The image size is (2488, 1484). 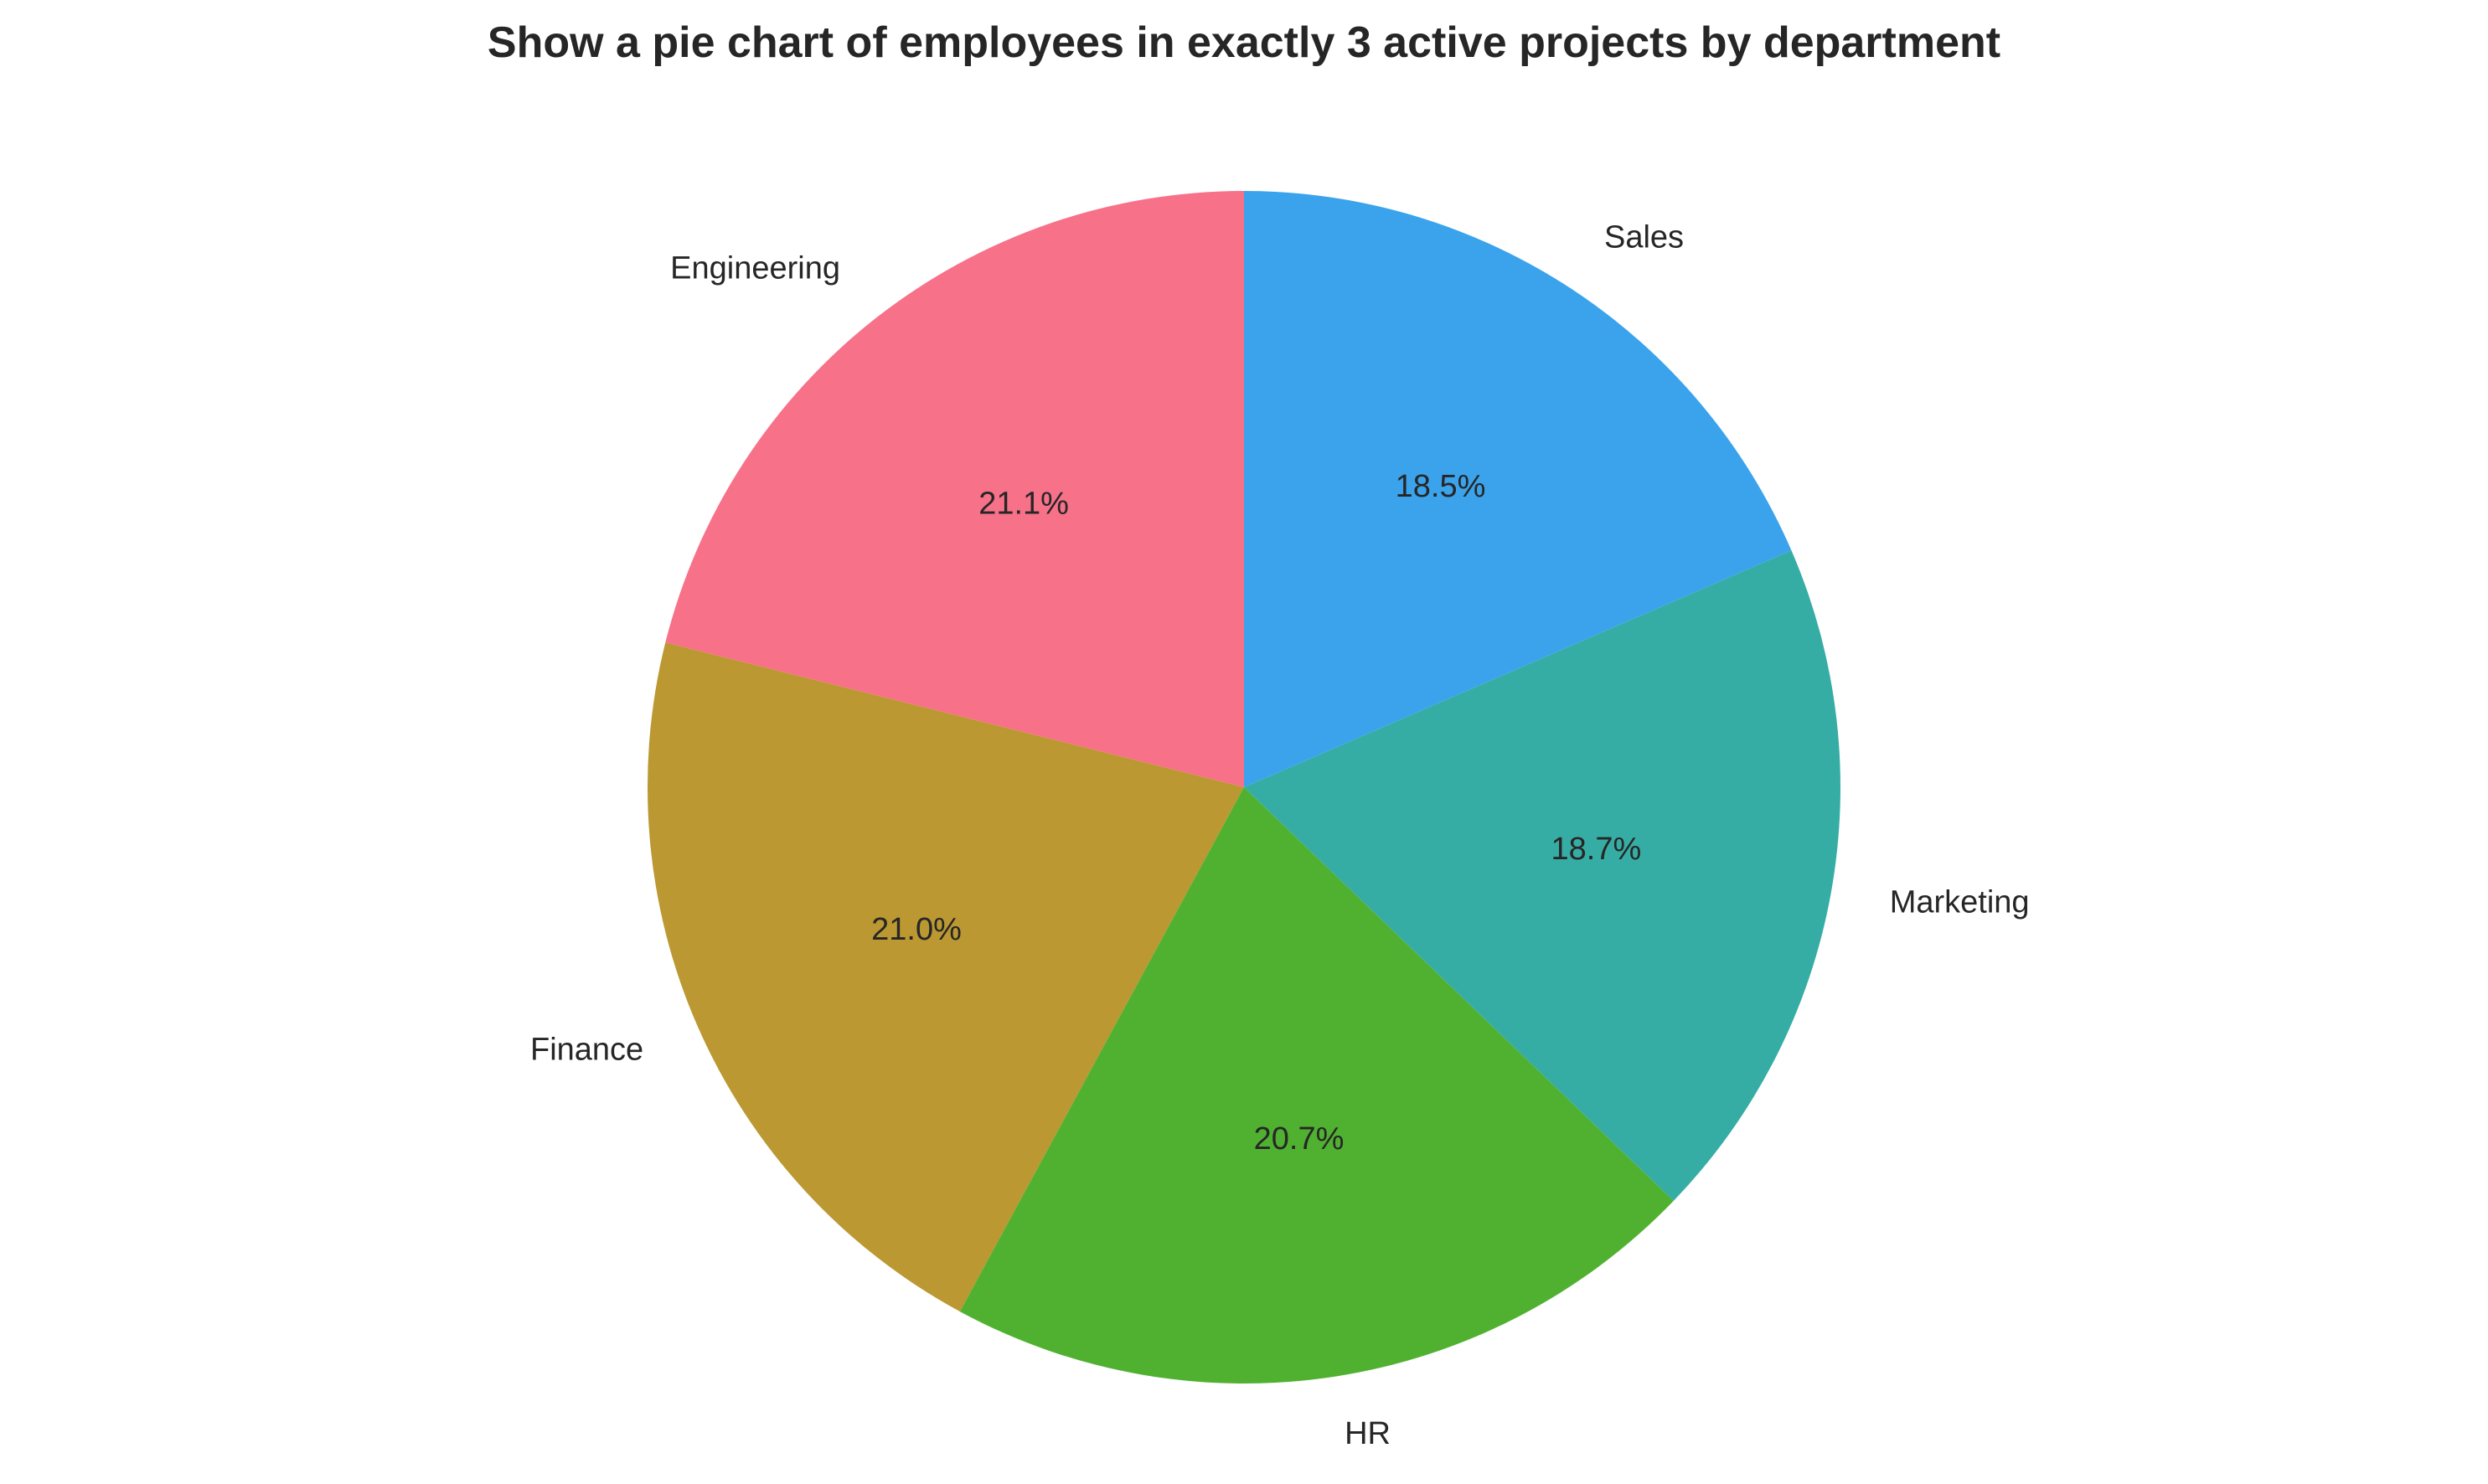 I want to click on slice-label-sales: Sales, so click(x=1644, y=237).